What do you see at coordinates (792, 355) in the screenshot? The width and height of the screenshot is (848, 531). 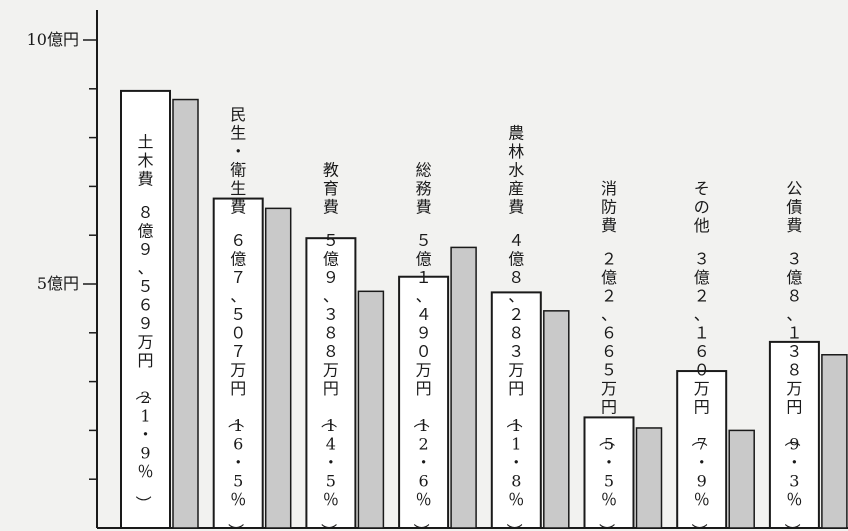 I see `bar-label: 公債費３億８、１３８万円（9・3％）` at bounding box center [792, 355].